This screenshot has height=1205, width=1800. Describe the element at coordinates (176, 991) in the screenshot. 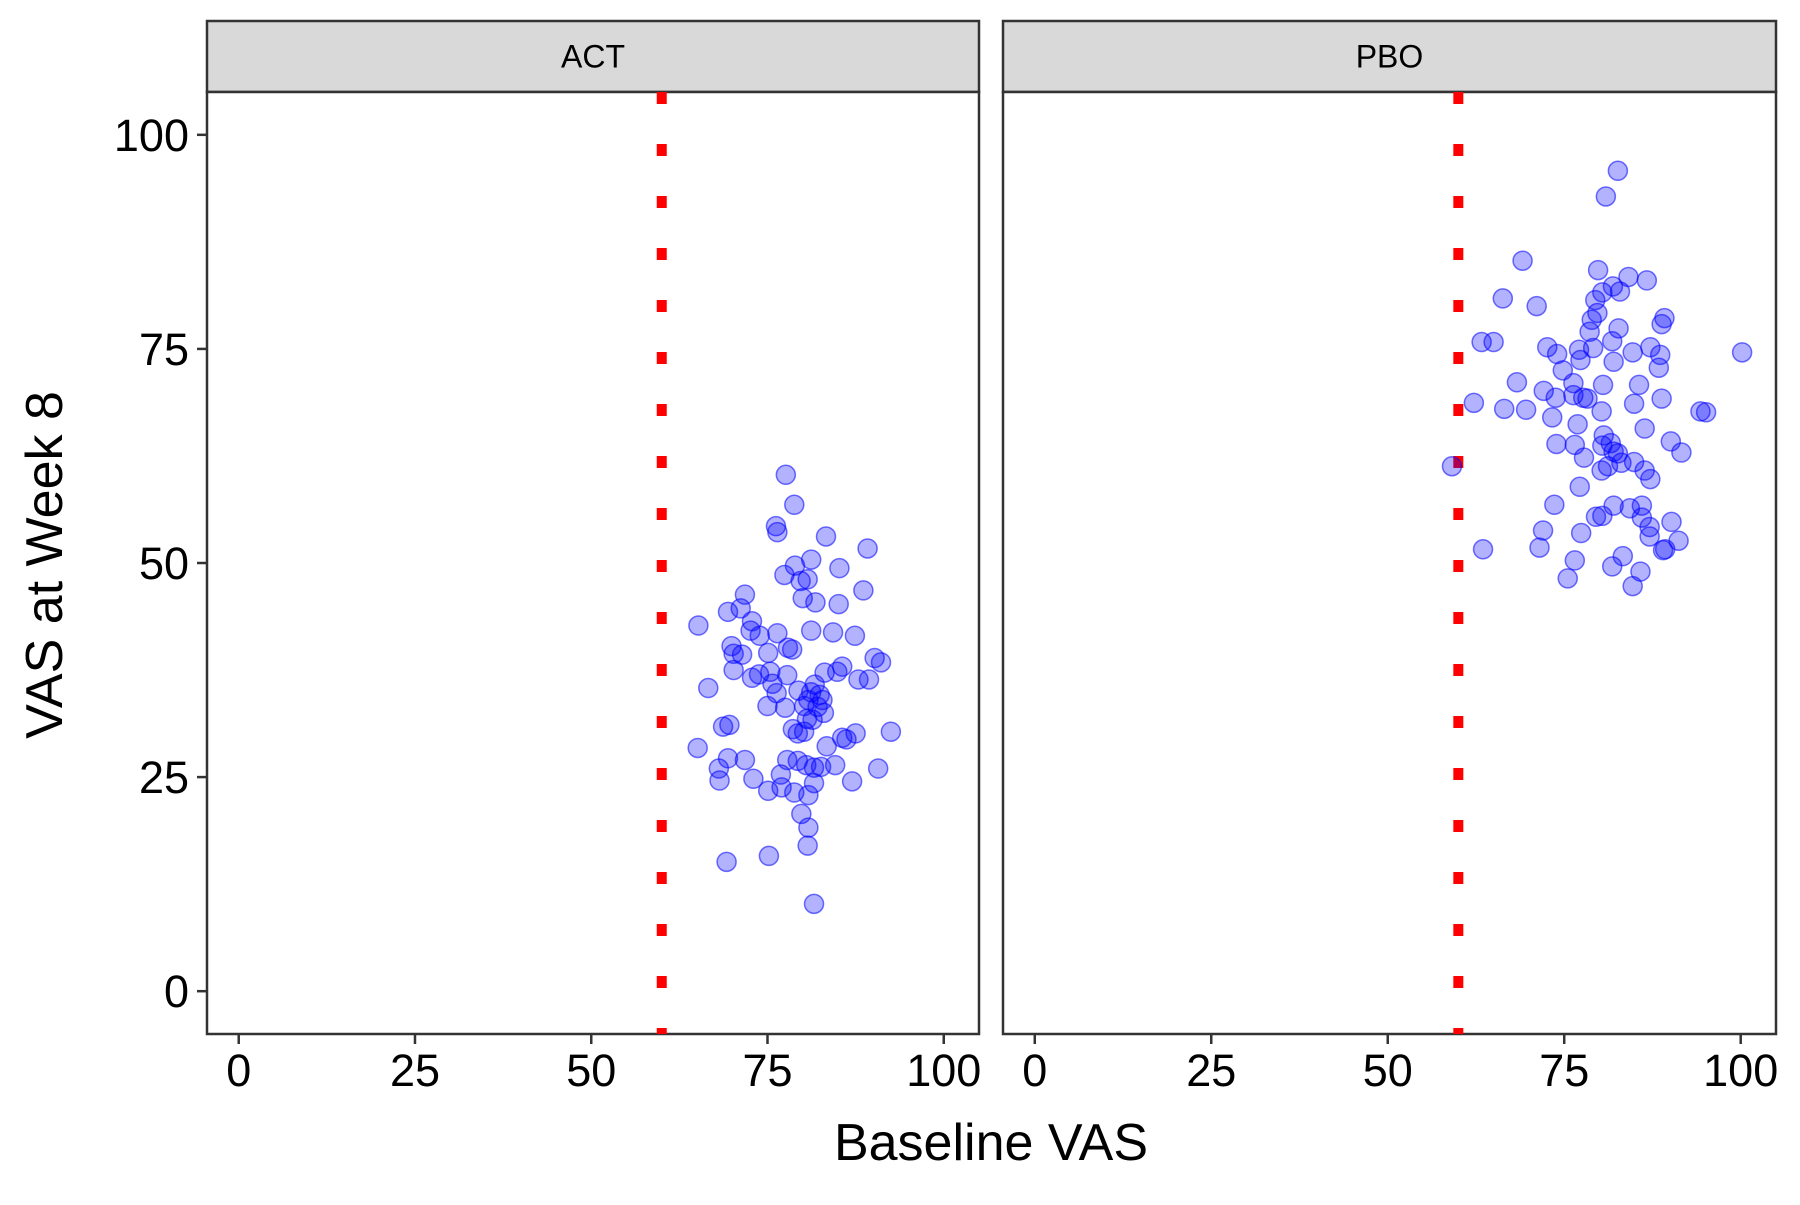

I see `y-tick-label: 0` at that location.